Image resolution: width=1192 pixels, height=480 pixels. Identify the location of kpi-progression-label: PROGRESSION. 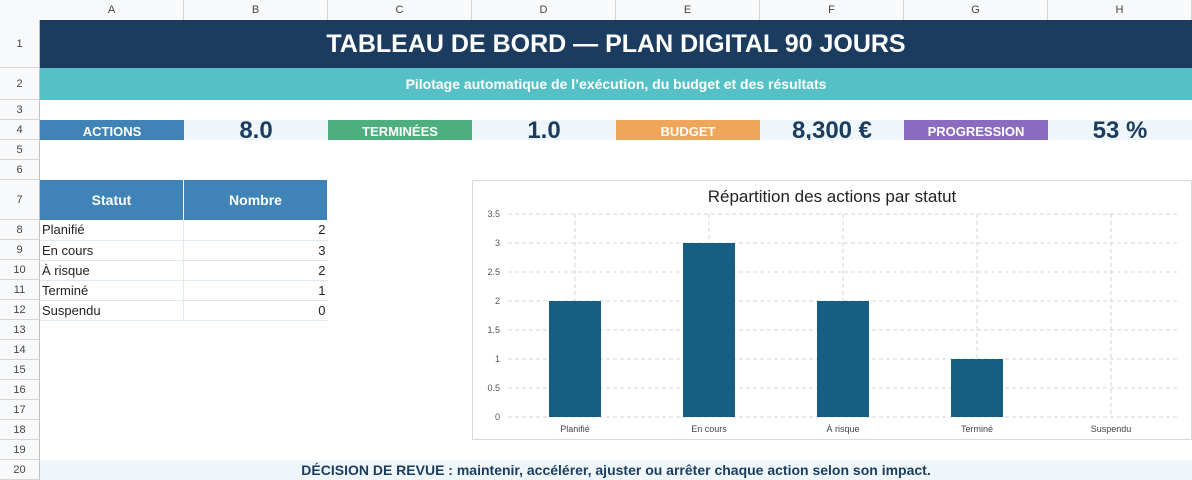
(976, 130).